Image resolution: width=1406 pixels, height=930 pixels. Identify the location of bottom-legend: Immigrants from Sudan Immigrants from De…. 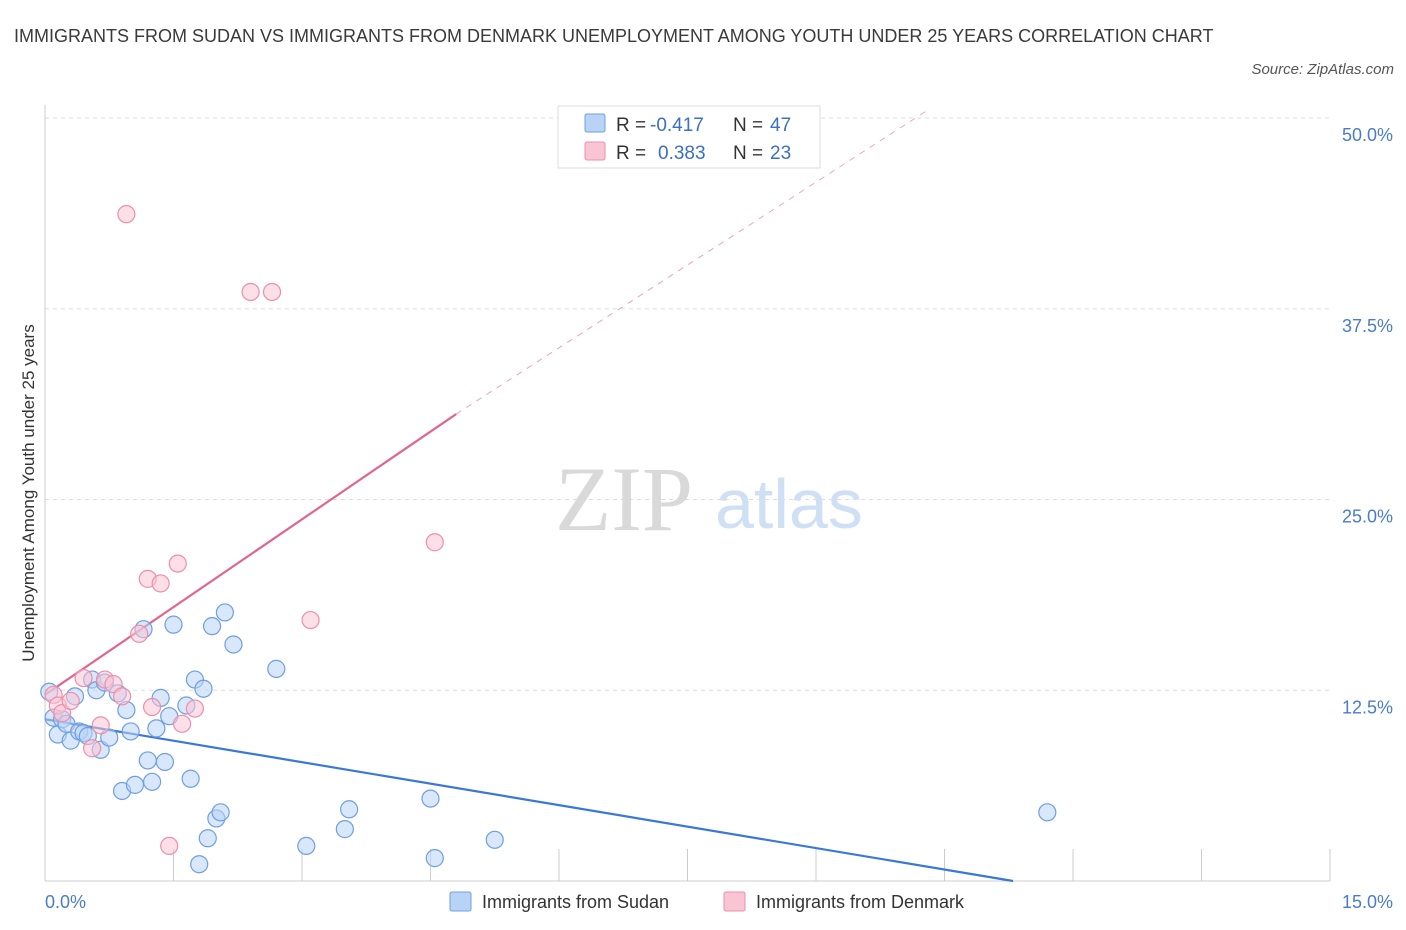
(707, 901).